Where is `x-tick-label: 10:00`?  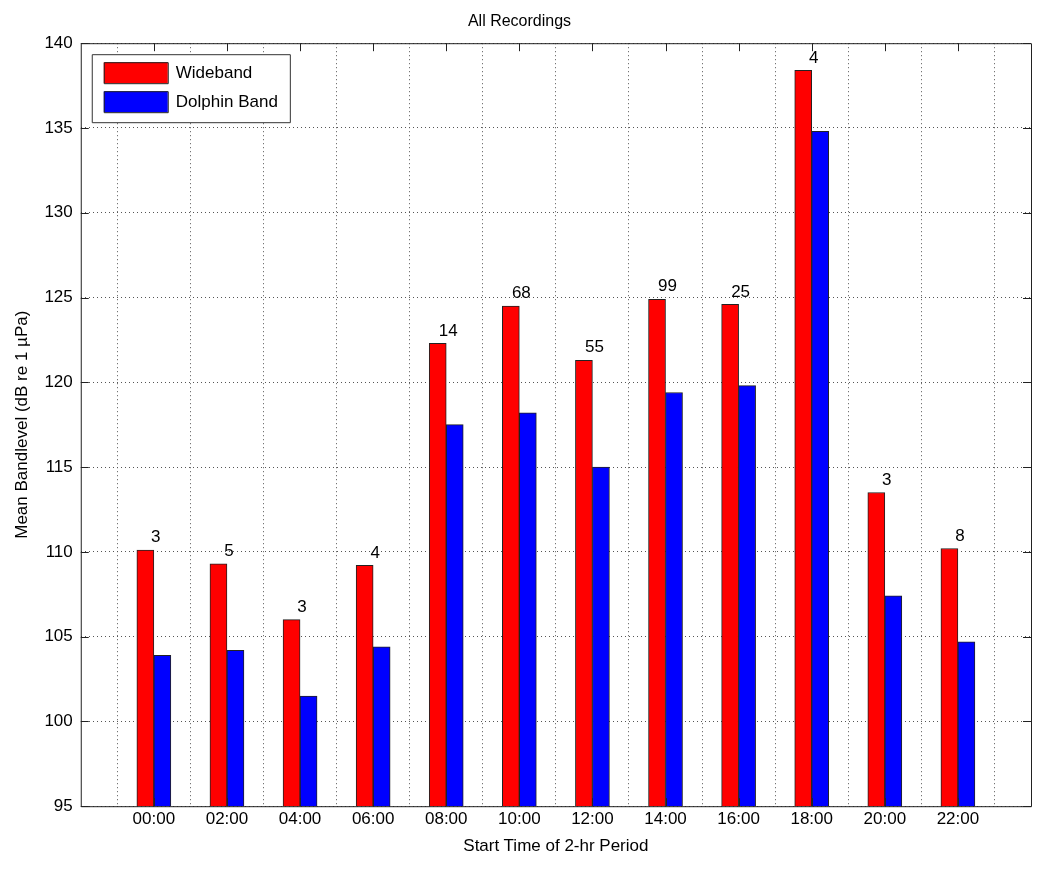
x-tick-label: 10:00 is located at coordinates (519, 819).